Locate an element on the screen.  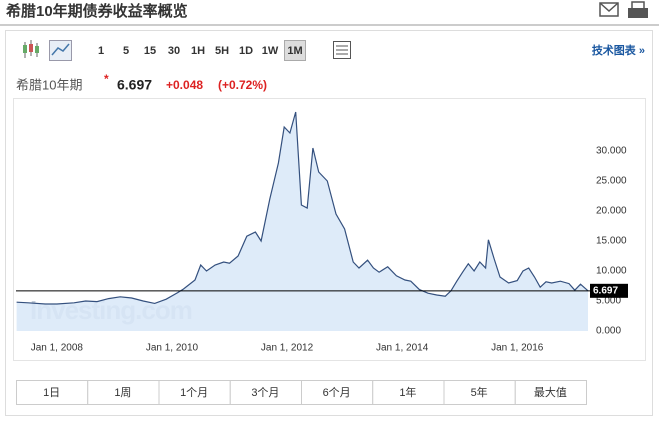
interval: 30 is located at coordinates (174, 51).